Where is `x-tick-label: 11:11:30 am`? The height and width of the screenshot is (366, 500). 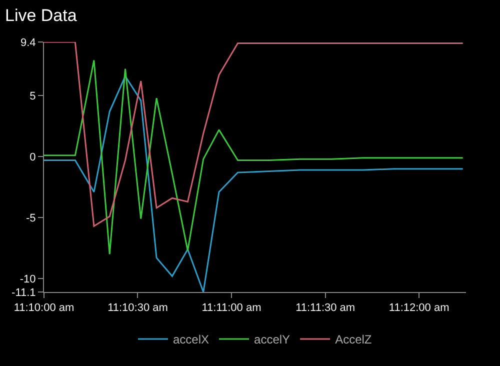 x-tick-label: 11:11:30 am is located at coordinates (326, 308).